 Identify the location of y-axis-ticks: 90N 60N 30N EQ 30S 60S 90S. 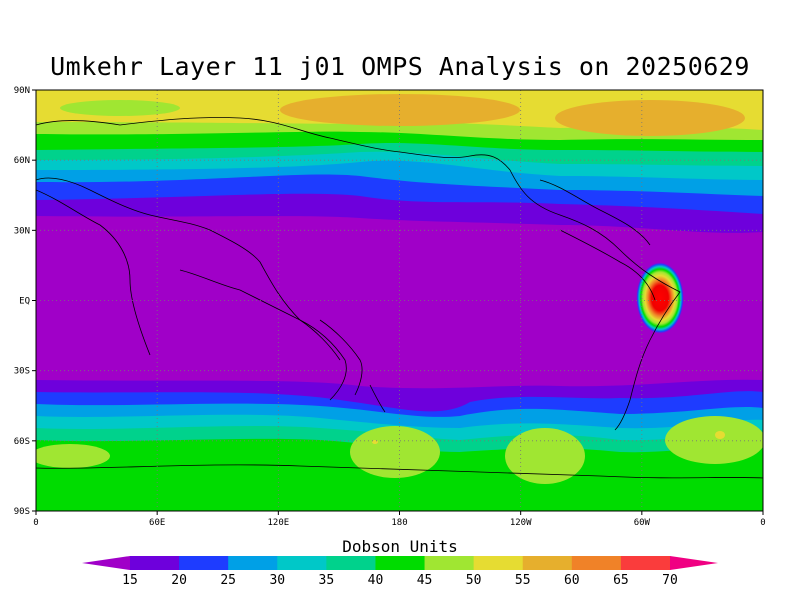
(25, 301).